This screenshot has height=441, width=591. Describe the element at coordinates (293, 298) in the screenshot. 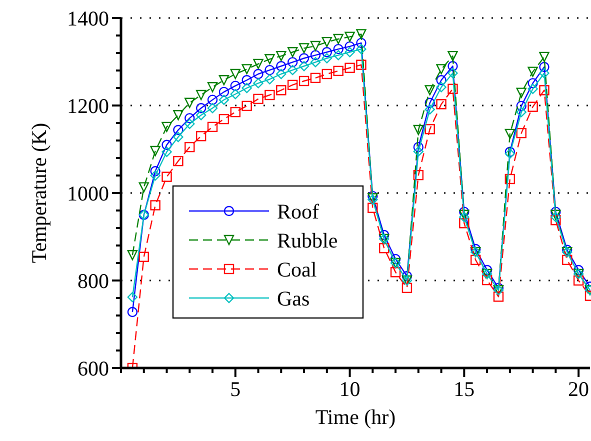

I see `legend-label: Gas` at that location.